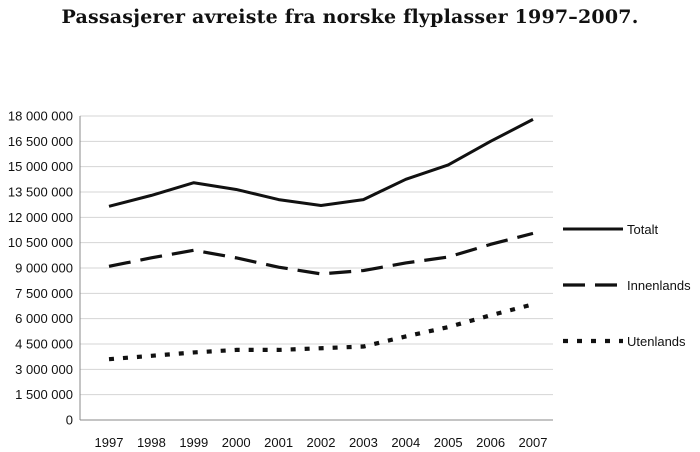  What do you see at coordinates (44, 293) in the screenshot?
I see `y-tick-label: 7 500 000` at bounding box center [44, 293].